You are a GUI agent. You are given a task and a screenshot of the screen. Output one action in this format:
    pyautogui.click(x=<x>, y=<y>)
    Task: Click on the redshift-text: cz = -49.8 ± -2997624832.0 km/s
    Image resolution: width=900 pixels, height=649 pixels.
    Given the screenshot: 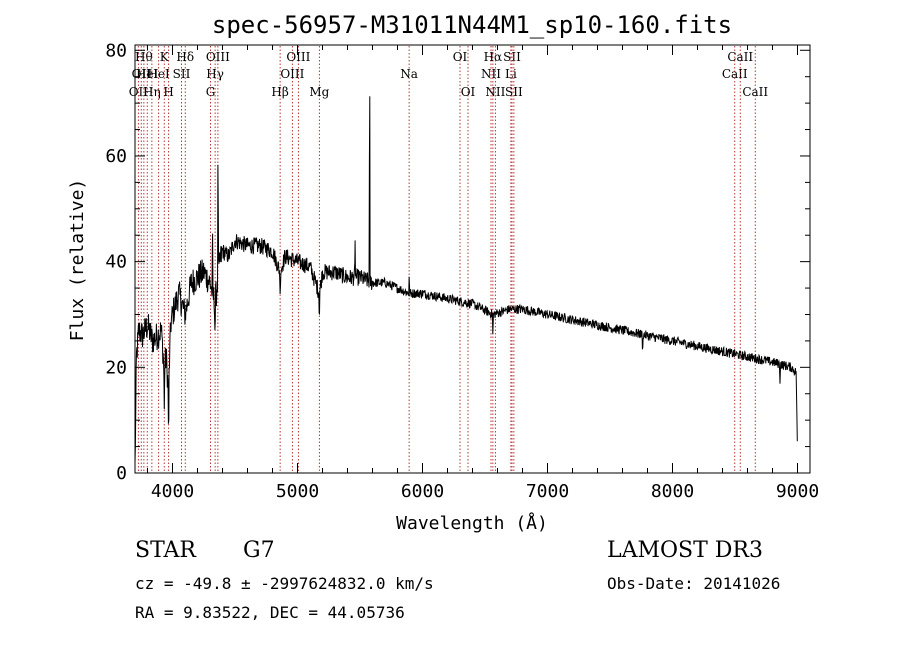 What is the action you would take?
    pyautogui.click(x=284, y=583)
    